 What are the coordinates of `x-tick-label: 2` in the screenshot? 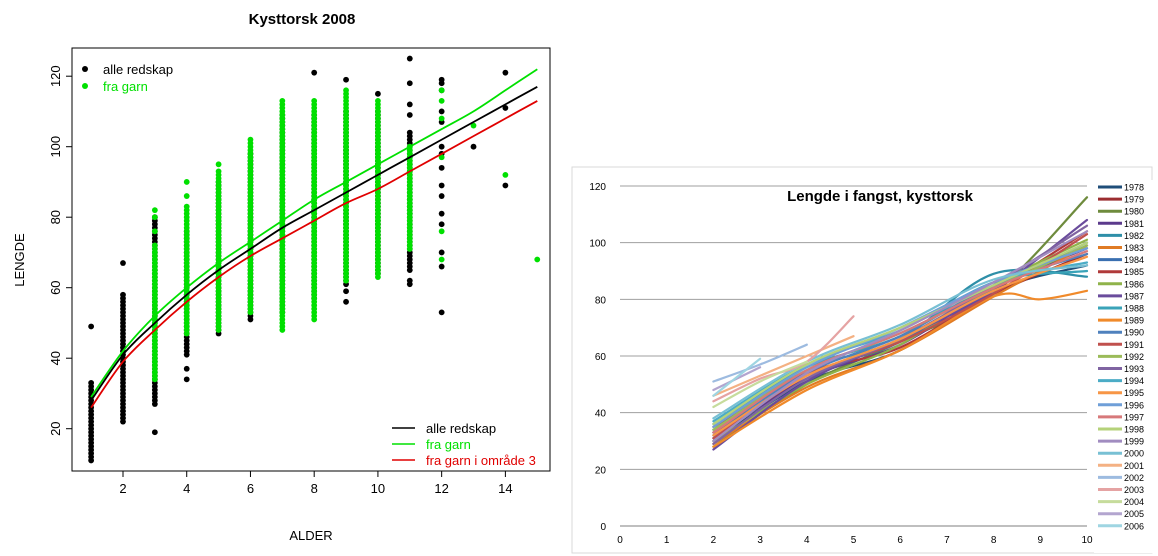 It's located at (714, 540).